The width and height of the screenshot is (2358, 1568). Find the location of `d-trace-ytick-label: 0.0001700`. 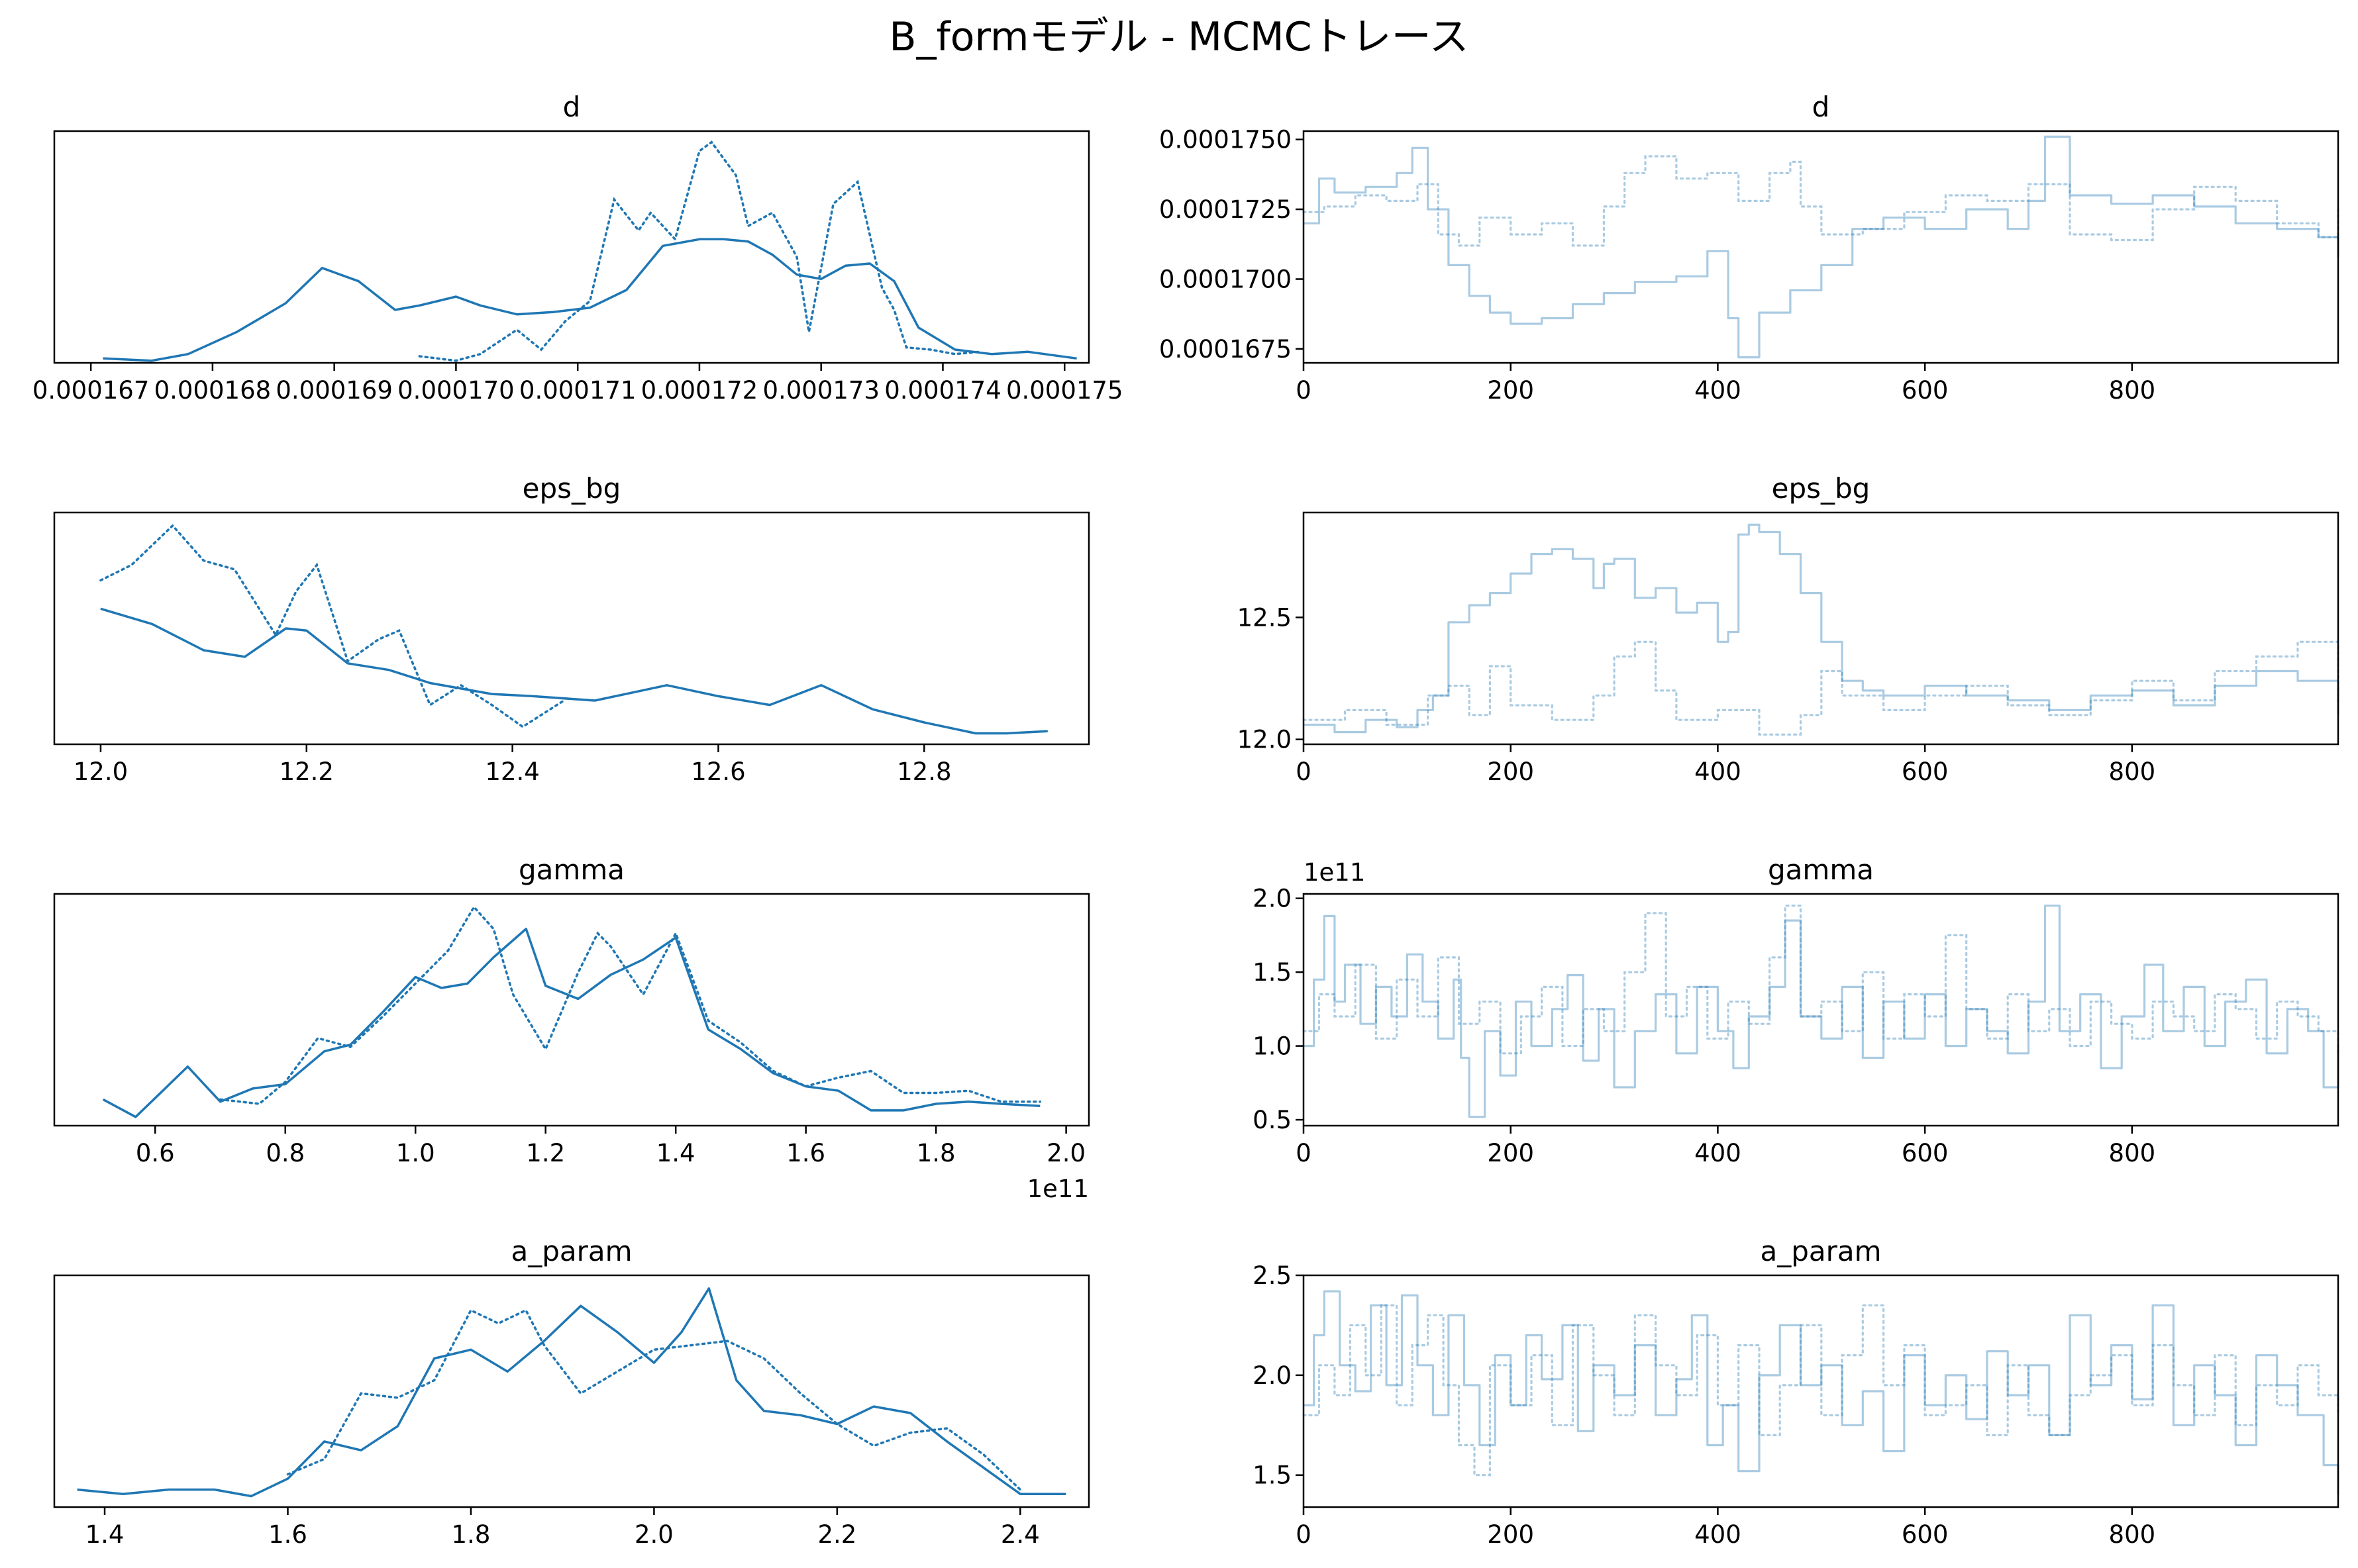

d-trace-ytick-label: 0.0001700 is located at coordinates (1225, 279).